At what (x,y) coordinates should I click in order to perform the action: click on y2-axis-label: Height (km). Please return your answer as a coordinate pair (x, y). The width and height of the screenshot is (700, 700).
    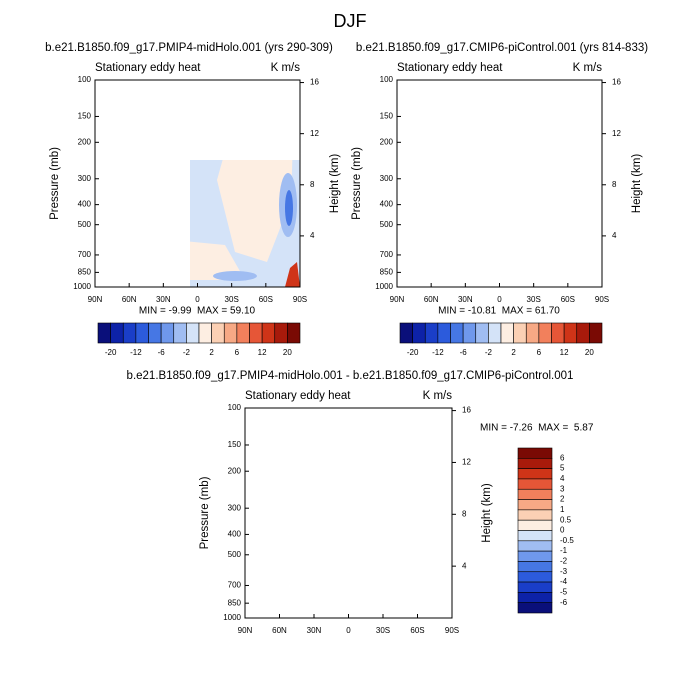
    Looking at the image, I should click on (335, 184).